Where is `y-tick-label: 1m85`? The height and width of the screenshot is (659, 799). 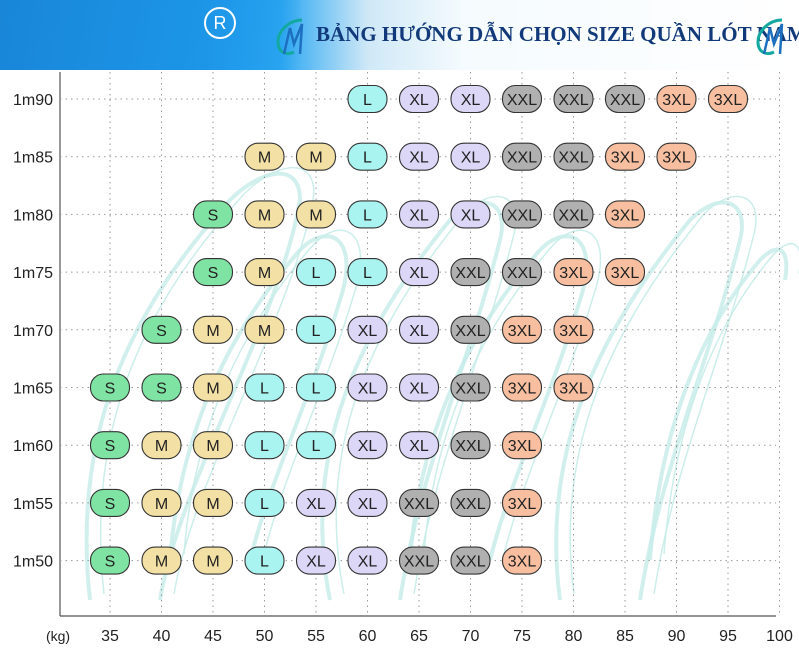
y-tick-label: 1m85 is located at coordinates (33, 158).